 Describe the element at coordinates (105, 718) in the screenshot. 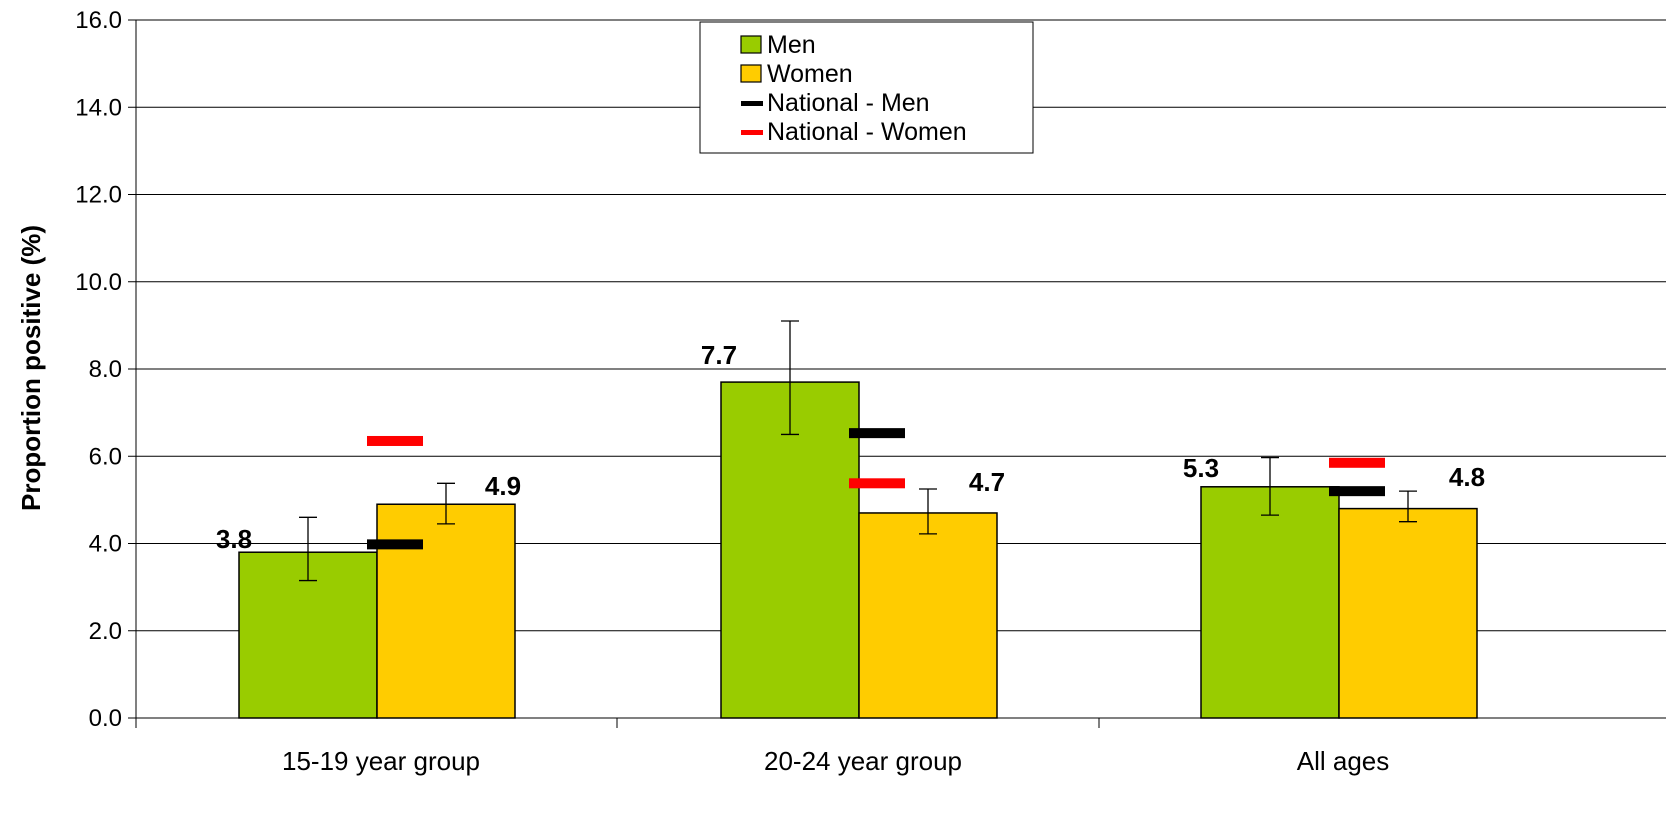

I see `y-tick-label: 0.0` at that location.